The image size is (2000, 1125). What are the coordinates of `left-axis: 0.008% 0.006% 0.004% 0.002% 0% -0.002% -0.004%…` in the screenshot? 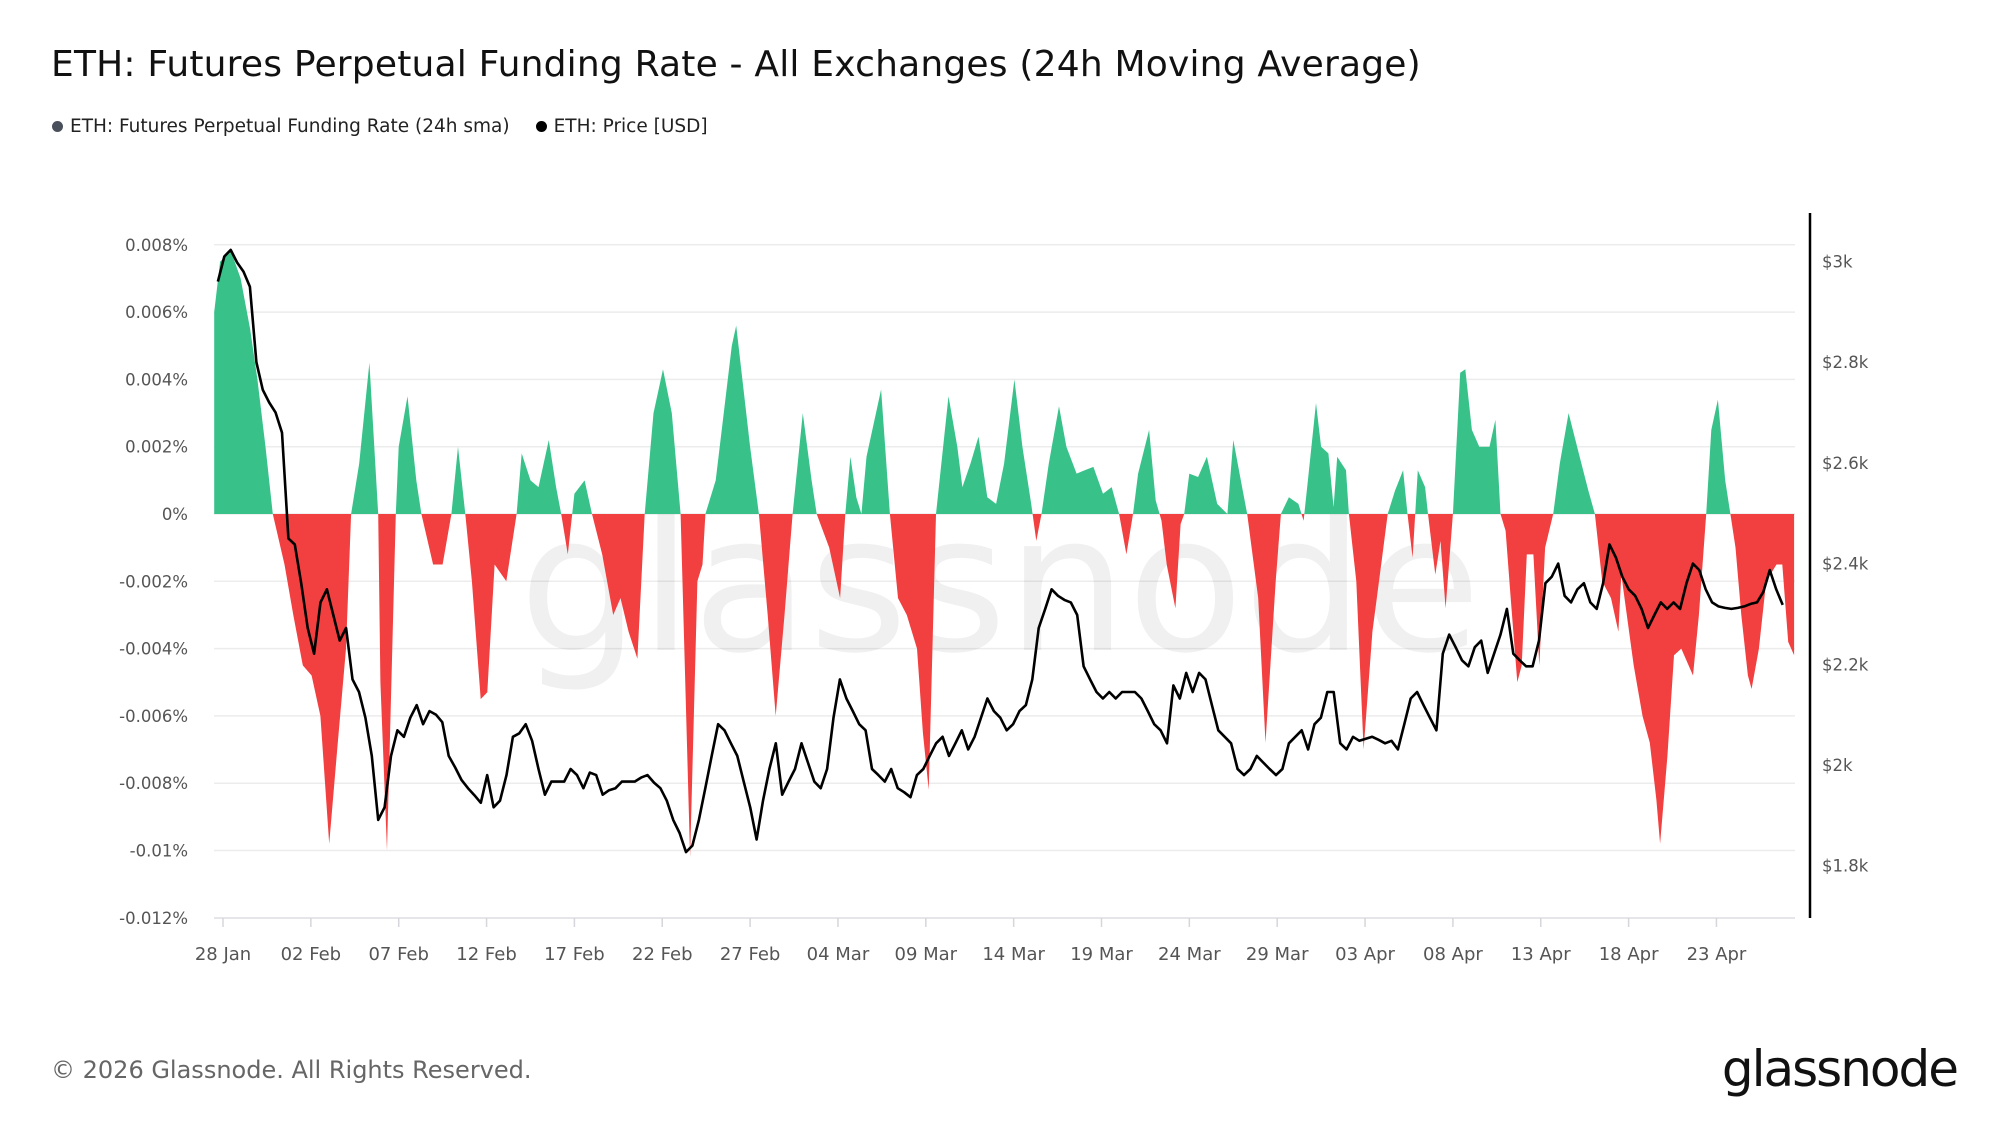 It's located at (153, 582).